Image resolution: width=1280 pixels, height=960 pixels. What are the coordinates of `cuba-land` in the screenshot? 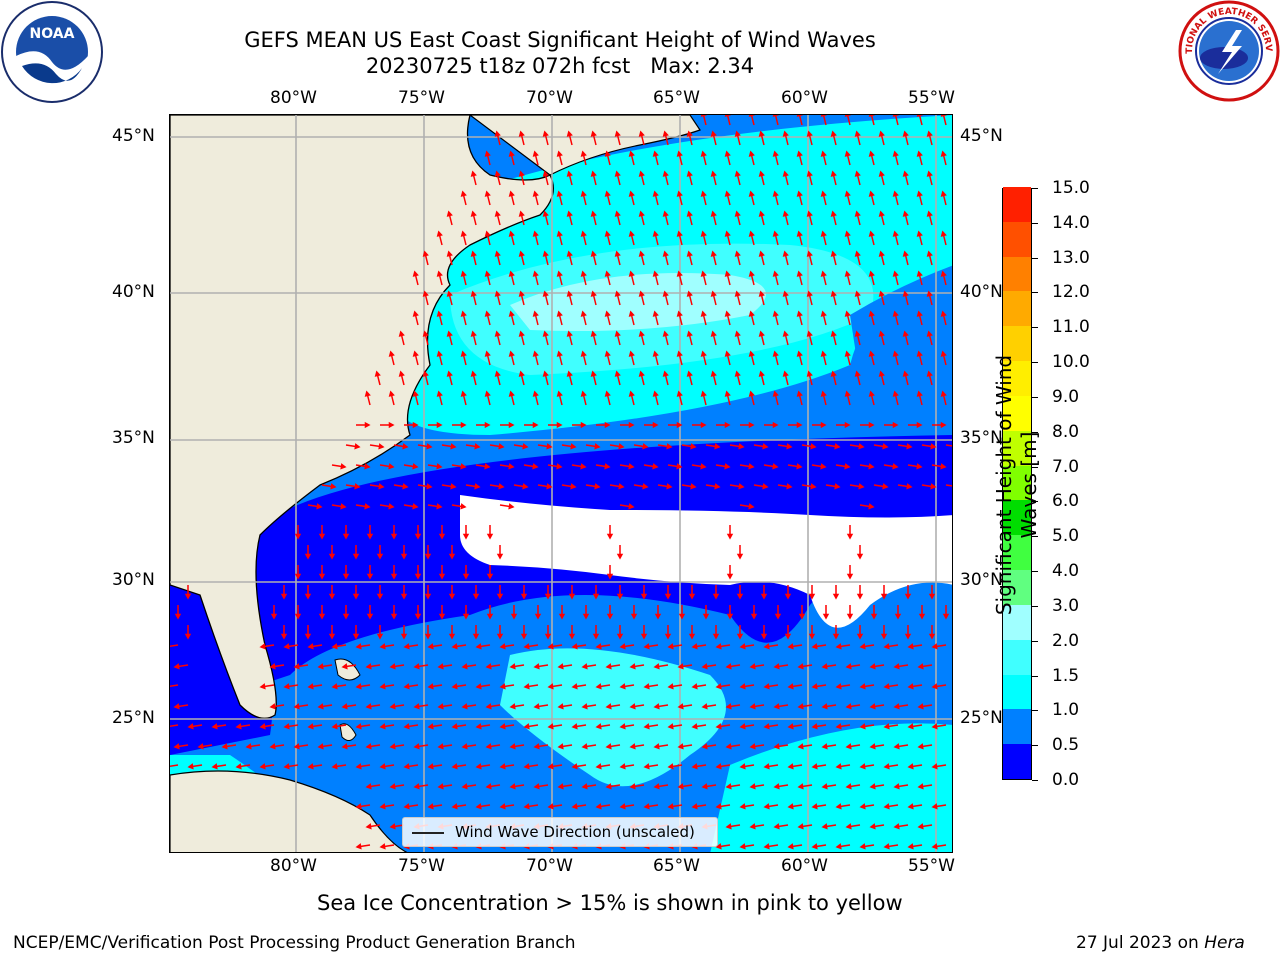 It's located at (289, 811).